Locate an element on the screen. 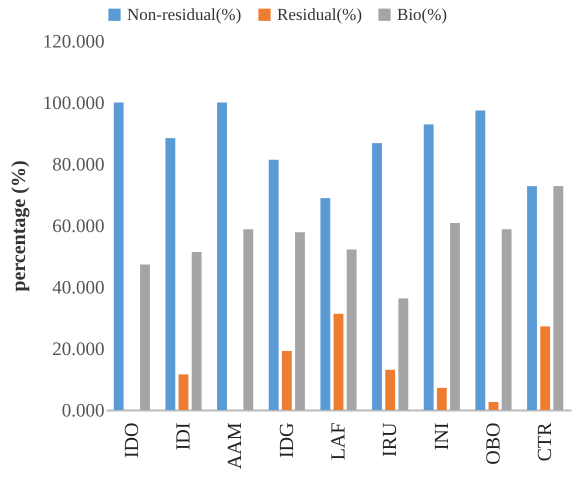 The width and height of the screenshot is (577, 477). x-tick-label: IRU is located at coordinates (390, 439).